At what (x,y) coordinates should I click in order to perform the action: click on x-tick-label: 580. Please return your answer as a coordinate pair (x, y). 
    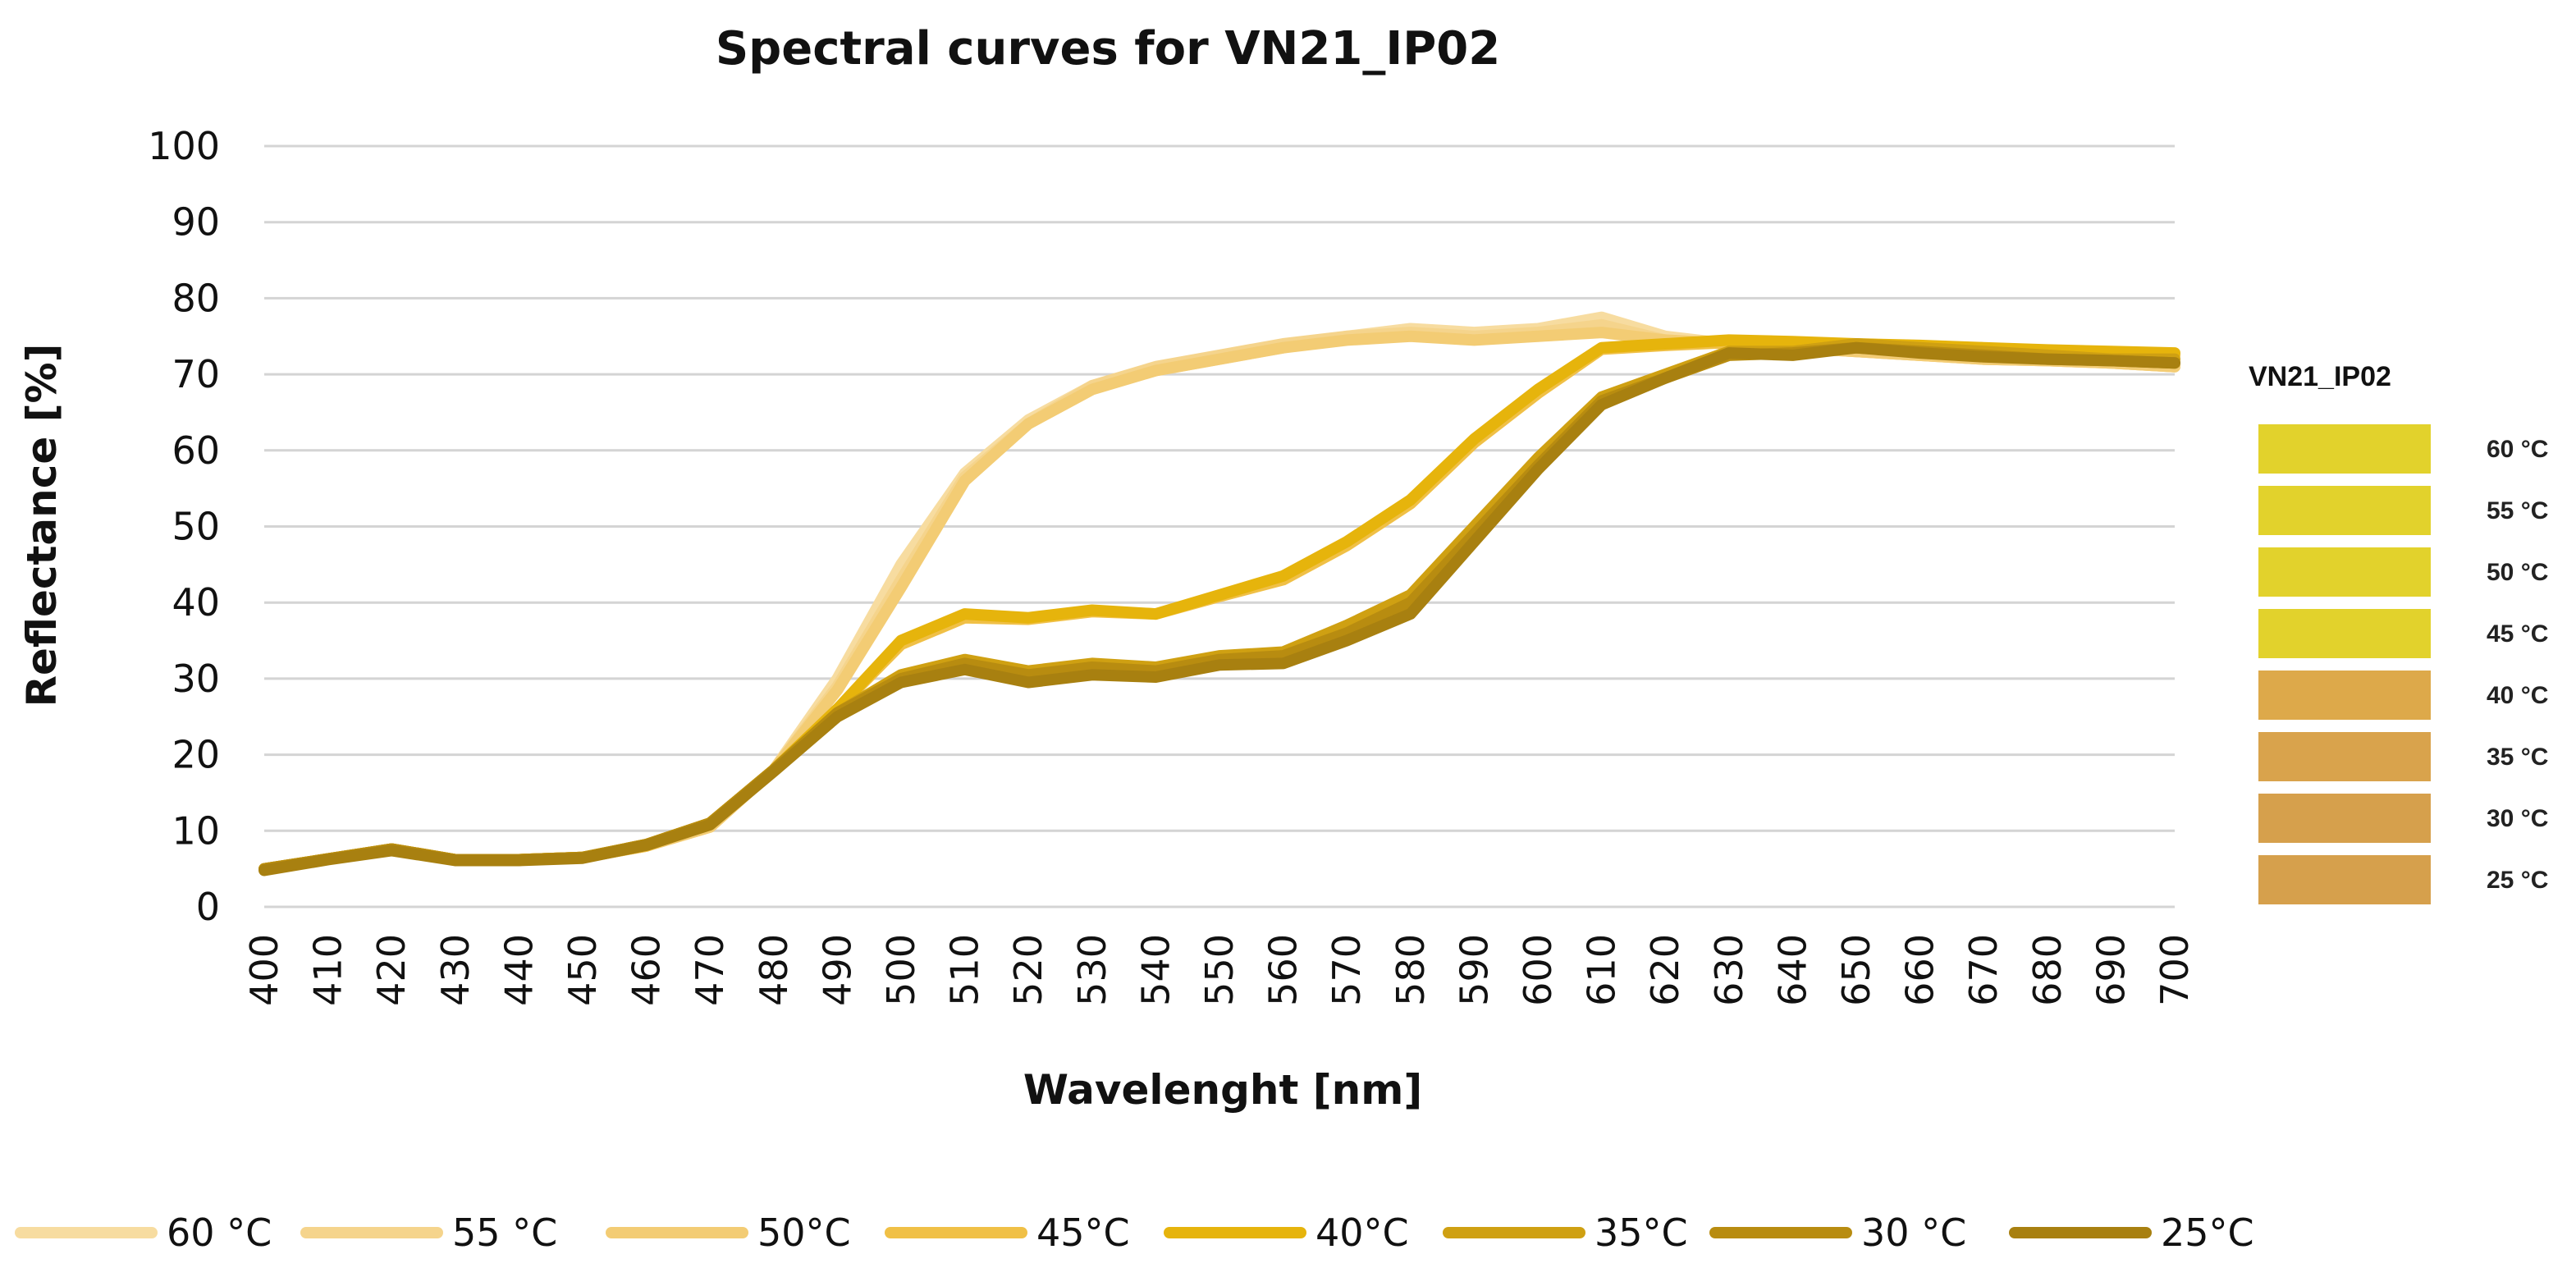
    Looking at the image, I should click on (1411, 970).